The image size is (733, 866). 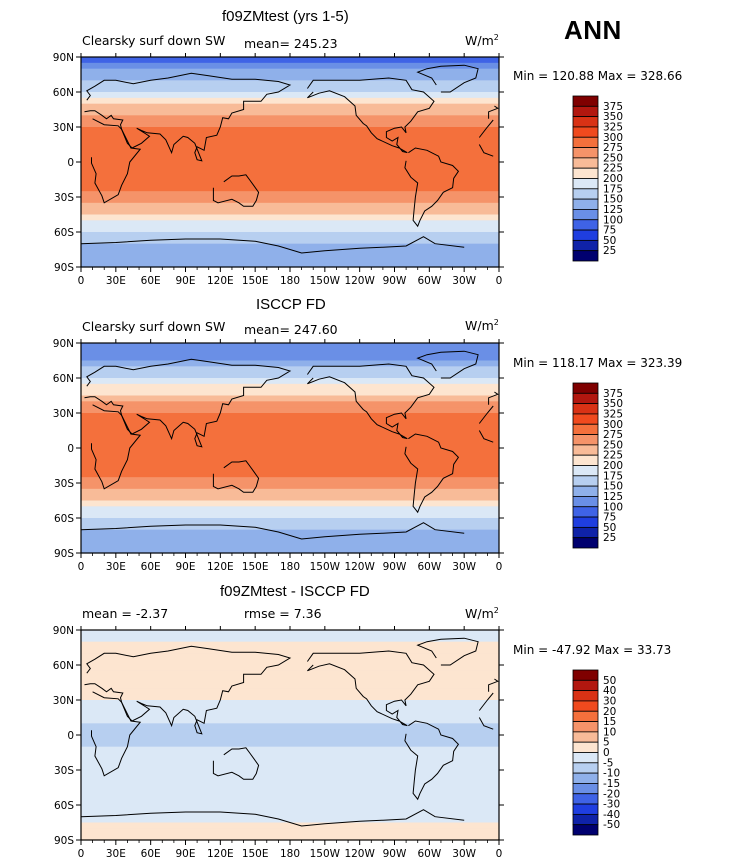 I want to click on panel-3-minmax: Min = -47.92 Max = 33.73, so click(x=592, y=650).